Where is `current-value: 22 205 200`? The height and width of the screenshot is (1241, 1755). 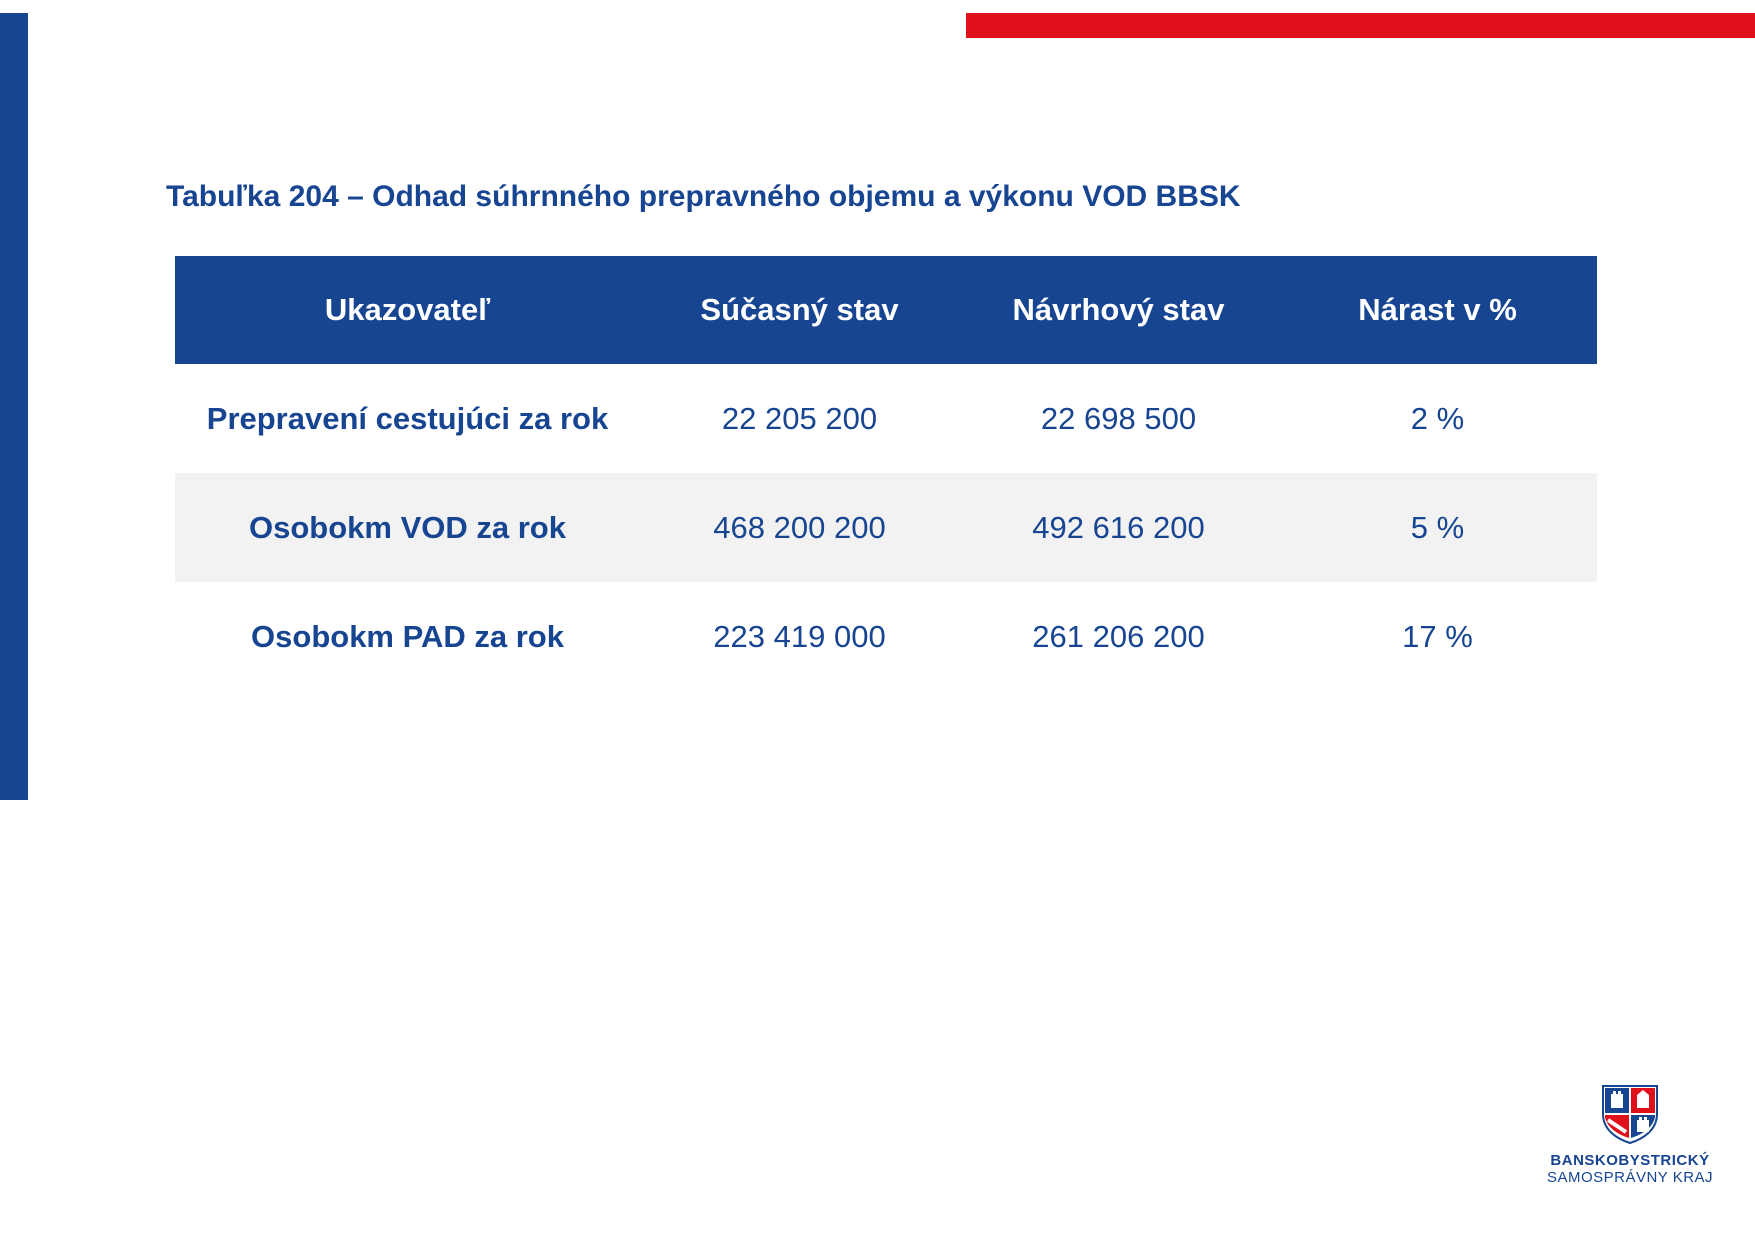 current-value: 22 205 200 is located at coordinates (799, 418).